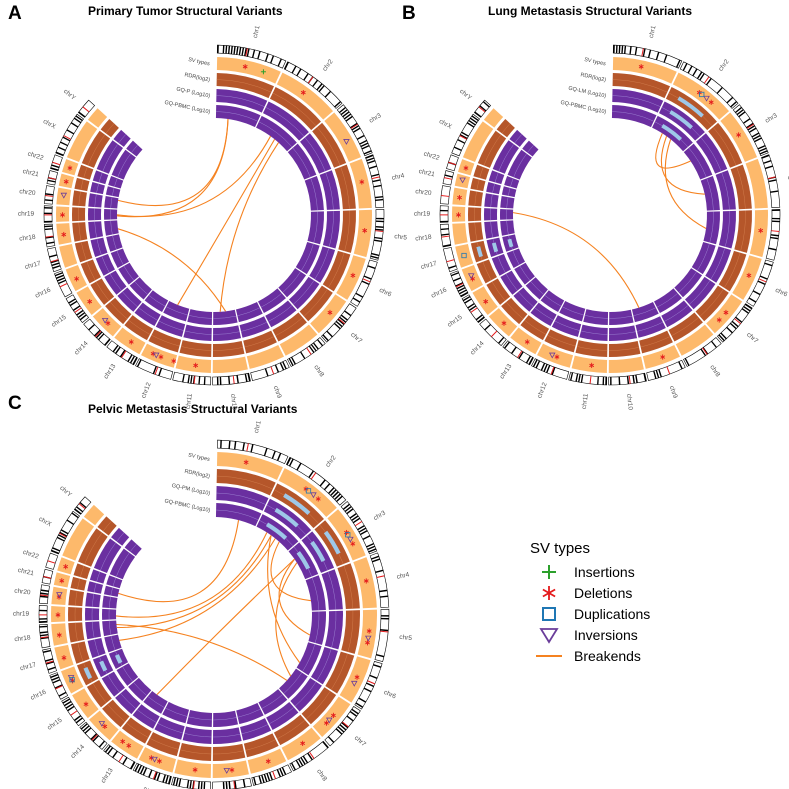  I want to click on panel-letter-c: C, so click(15, 403).